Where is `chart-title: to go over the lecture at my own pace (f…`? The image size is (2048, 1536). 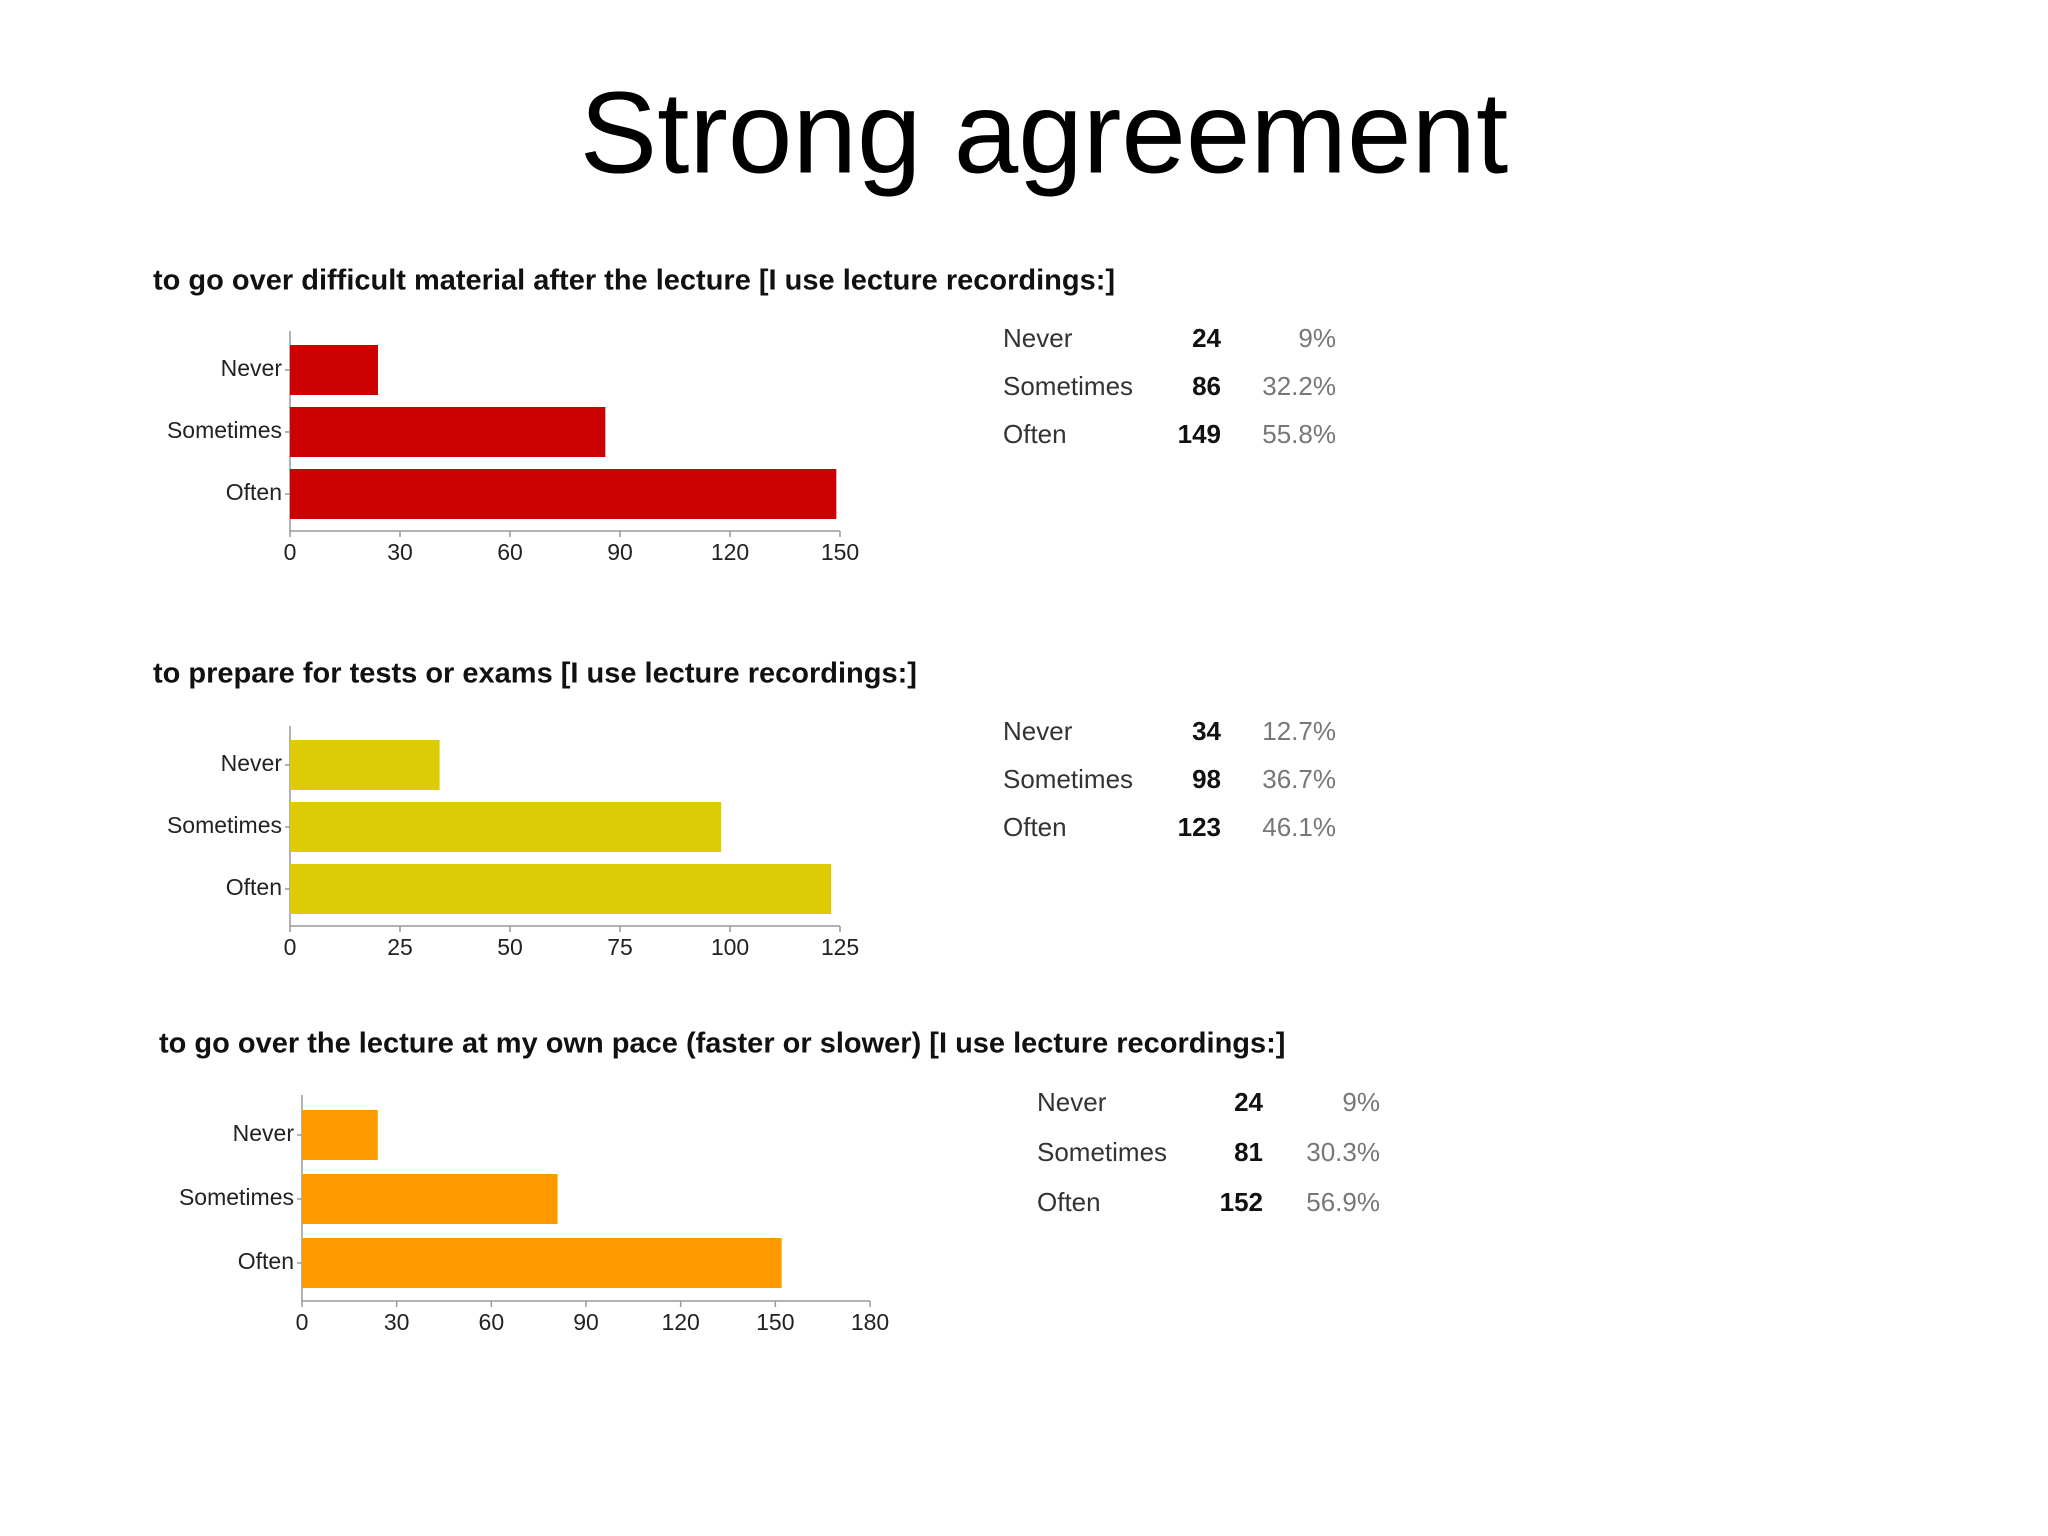 chart-title: to go over the lecture at my own pace (f… is located at coordinates (722, 1044).